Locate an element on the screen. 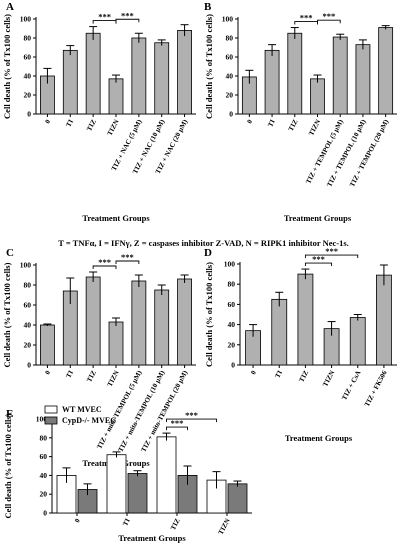 The height and width of the screenshot is (550, 407). panel-letter: A is located at coordinates (10, 7).